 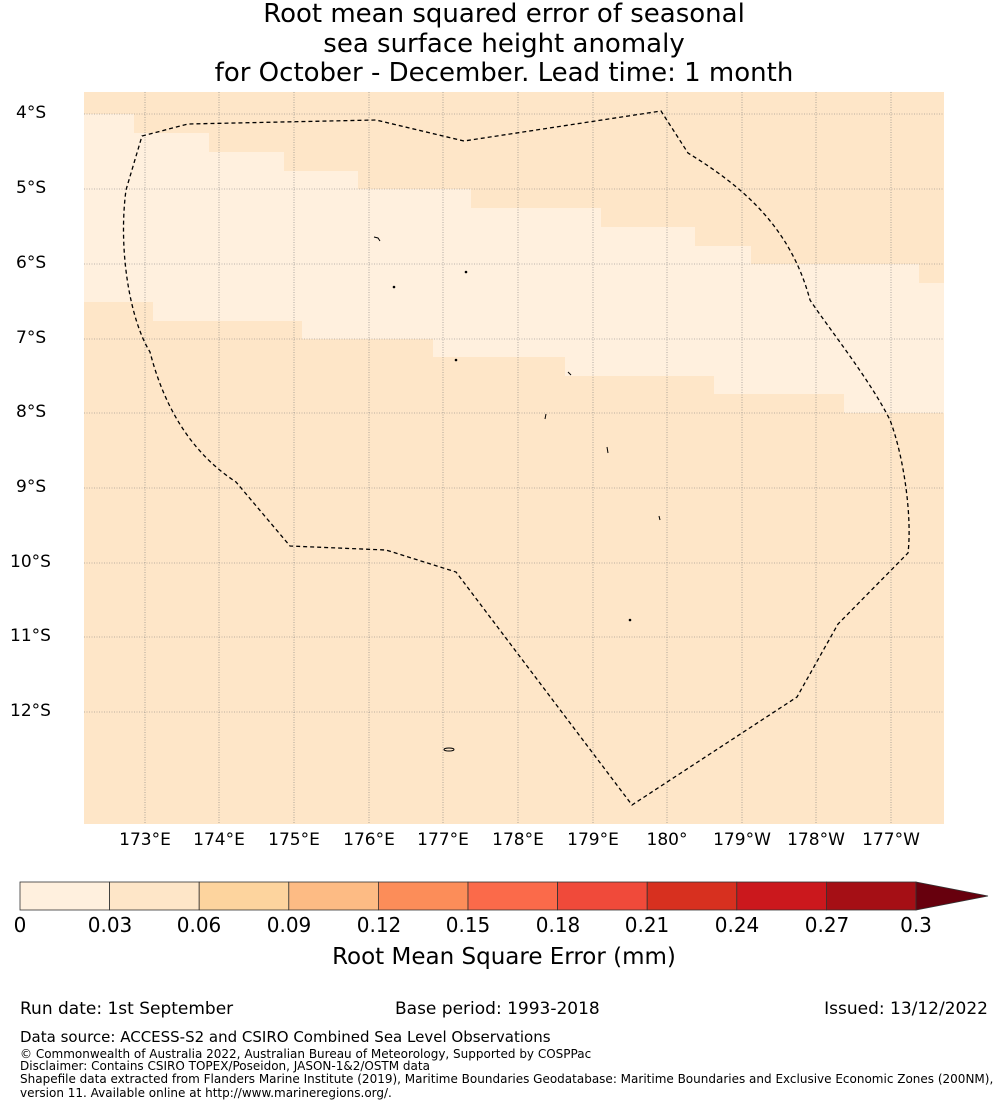 What do you see at coordinates (31, 412) in the screenshot?
I see `lat-label: 8°S` at bounding box center [31, 412].